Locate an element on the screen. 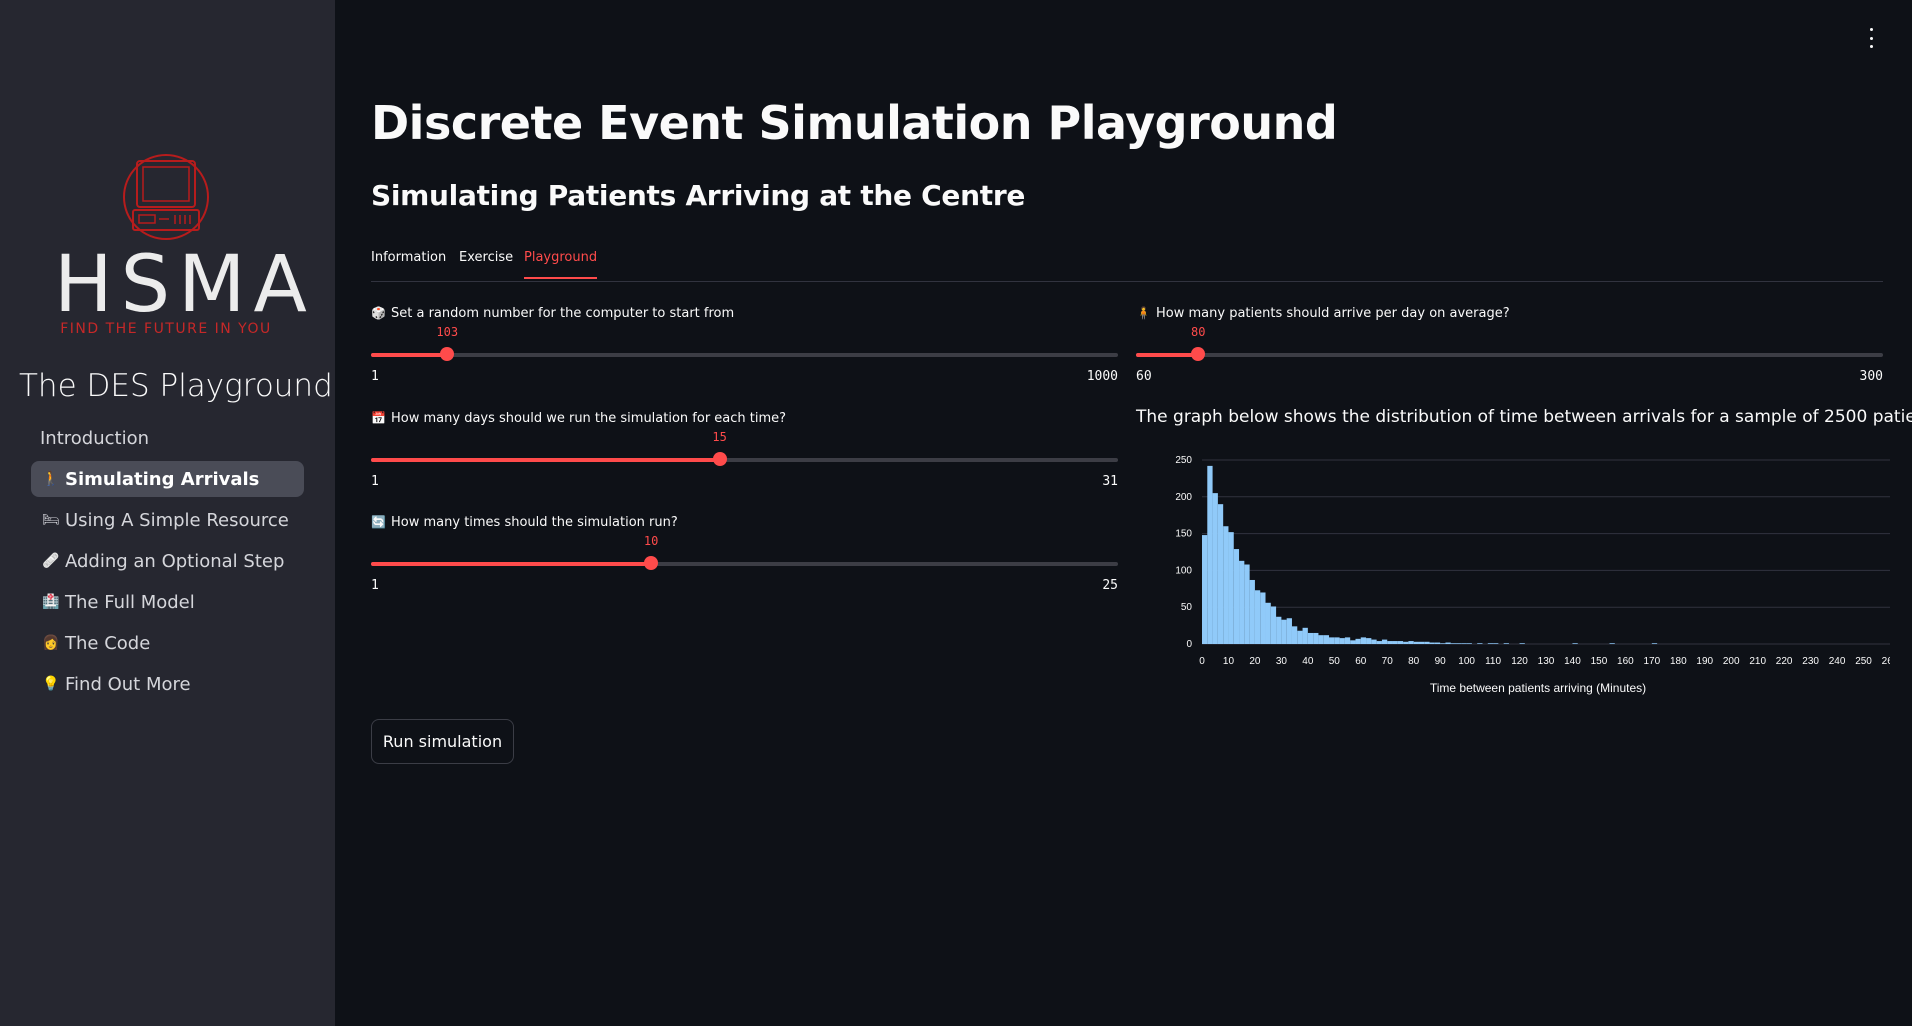 This screenshot has height=1026, width=1912. x-tick-label: 80 is located at coordinates (1414, 661).